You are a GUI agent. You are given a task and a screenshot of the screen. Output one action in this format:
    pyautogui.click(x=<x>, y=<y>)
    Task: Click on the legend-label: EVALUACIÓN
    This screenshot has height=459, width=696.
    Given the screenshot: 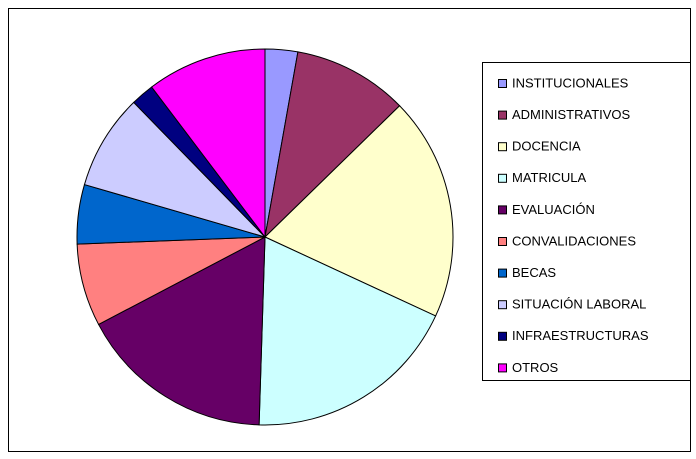 What is the action you would take?
    pyautogui.click(x=553, y=209)
    